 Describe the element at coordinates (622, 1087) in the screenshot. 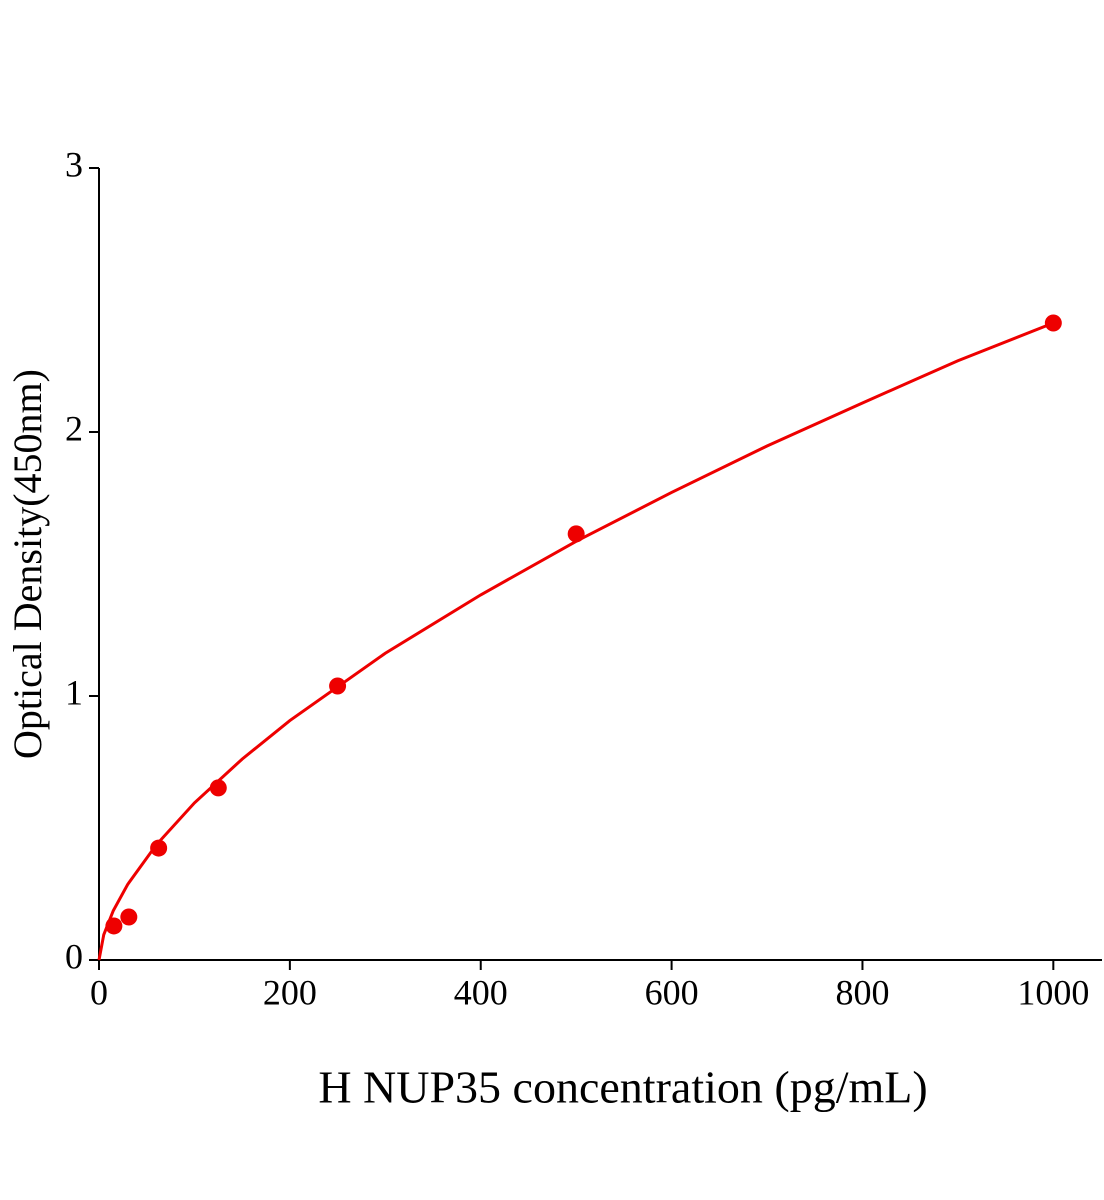

I see `x-axis-label: H NUP35 concentration (pg/mL)` at that location.